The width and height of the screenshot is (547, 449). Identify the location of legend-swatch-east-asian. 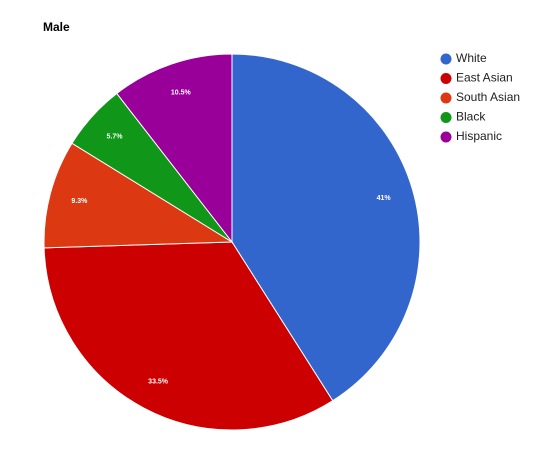
(446, 78).